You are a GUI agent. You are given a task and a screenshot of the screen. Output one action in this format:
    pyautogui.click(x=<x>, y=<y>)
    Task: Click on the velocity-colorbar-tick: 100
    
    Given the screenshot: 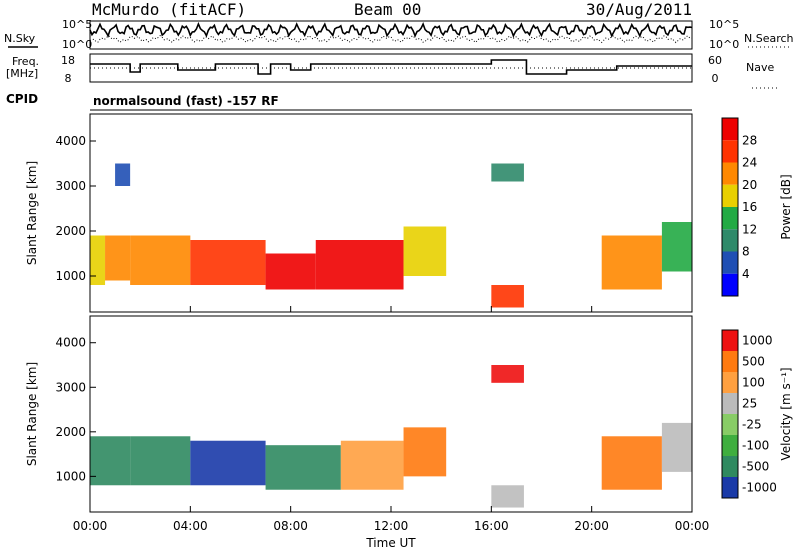 What is the action you would take?
    pyautogui.click(x=753, y=383)
    